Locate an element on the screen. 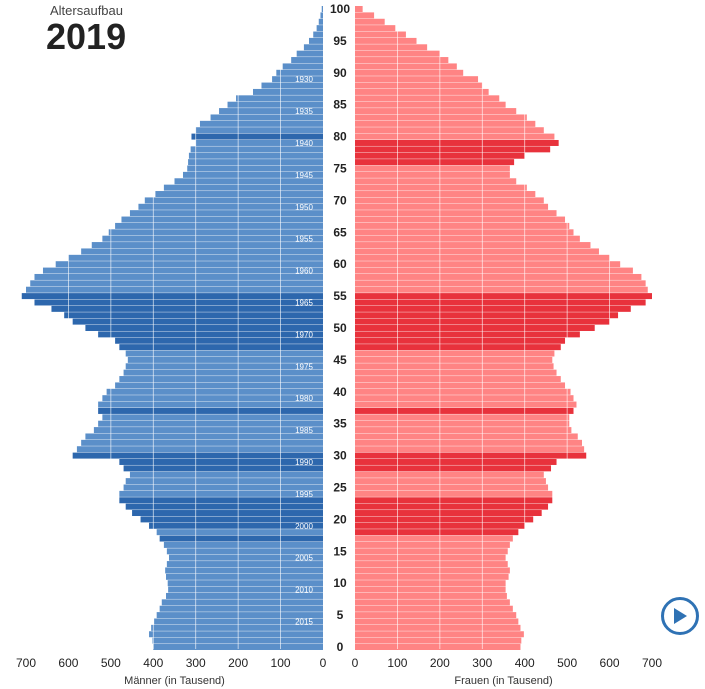 The image size is (705, 689). female-axis-label: Frauen (in Tausend) is located at coordinates (503, 681).